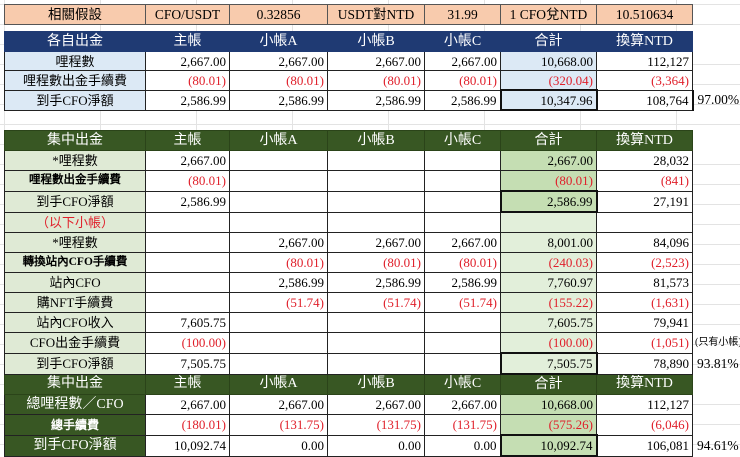  I want to click on cell-ntd: (2,523), so click(645, 263).